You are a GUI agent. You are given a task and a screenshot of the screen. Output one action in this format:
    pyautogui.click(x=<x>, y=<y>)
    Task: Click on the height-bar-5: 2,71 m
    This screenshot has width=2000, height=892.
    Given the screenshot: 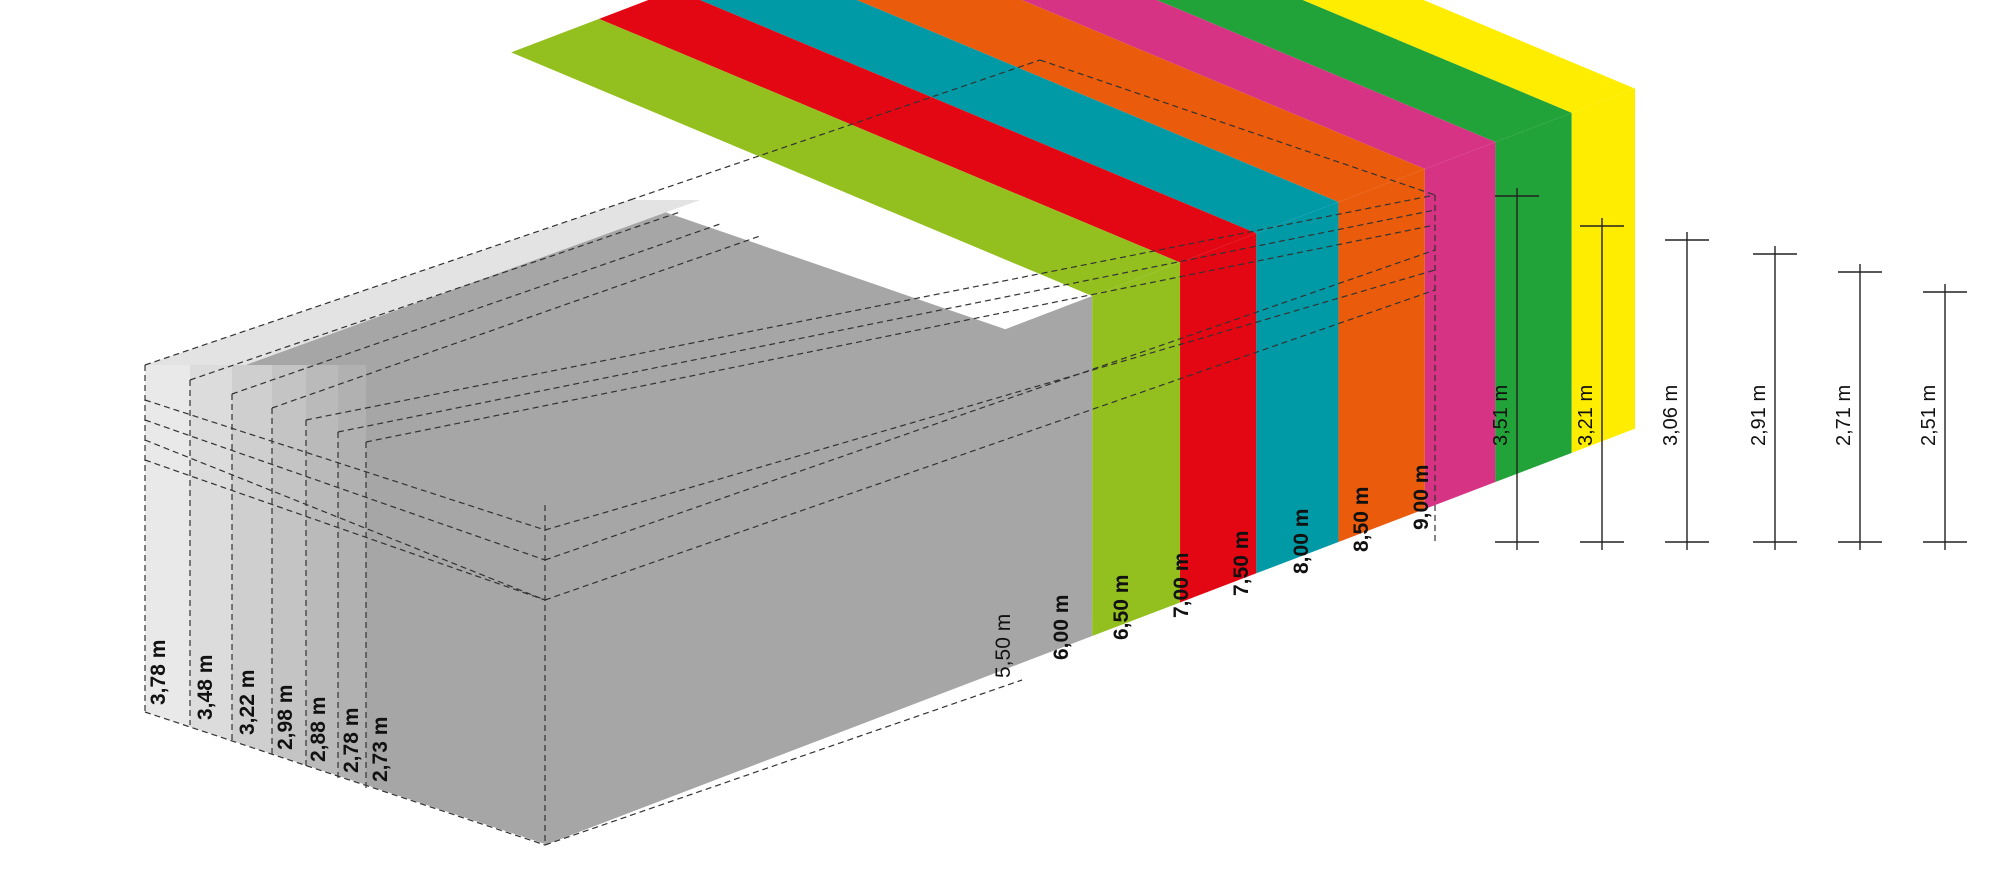 What is the action you would take?
    pyautogui.click(x=1857, y=407)
    